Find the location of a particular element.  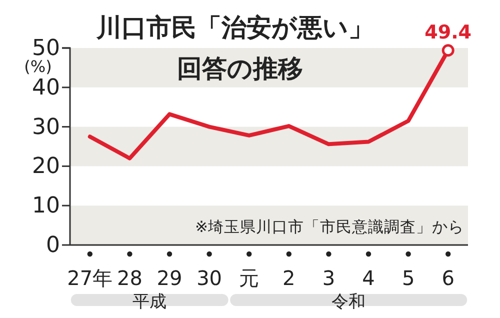

y-tick-label: 40 is located at coordinates (46, 87).